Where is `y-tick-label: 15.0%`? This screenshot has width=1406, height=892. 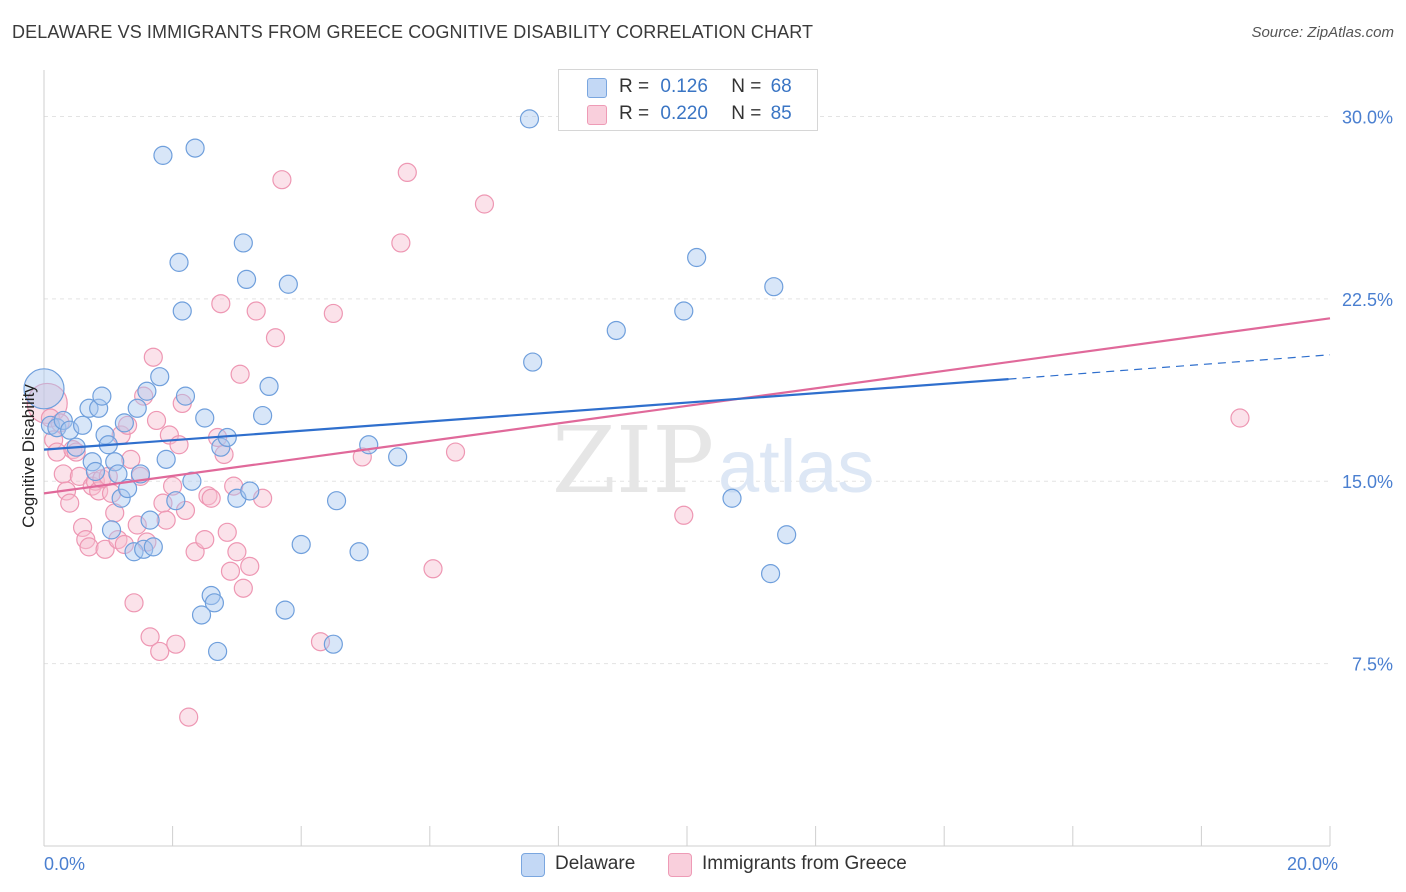 y-tick-label: 15.0% is located at coordinates (1367, 482).